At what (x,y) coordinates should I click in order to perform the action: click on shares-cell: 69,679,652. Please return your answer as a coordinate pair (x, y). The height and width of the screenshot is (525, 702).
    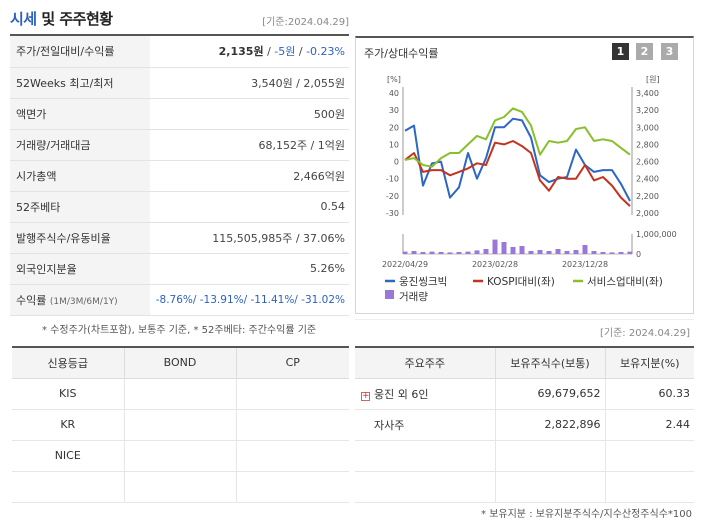
    Looking at the image, I should click on (550, 394).